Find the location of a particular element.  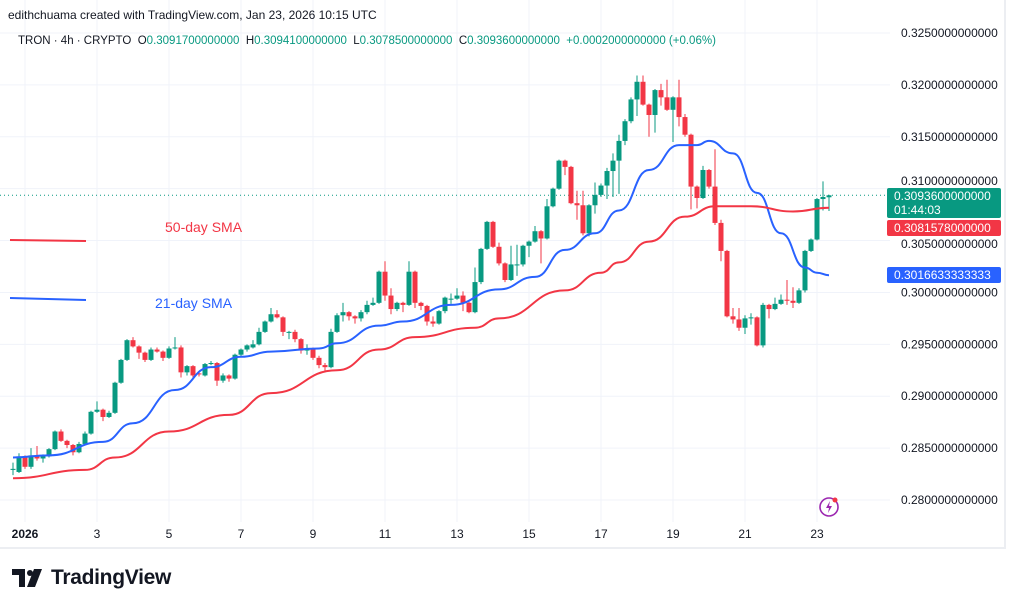

lightning-icon is located at coordinates (829, 508).